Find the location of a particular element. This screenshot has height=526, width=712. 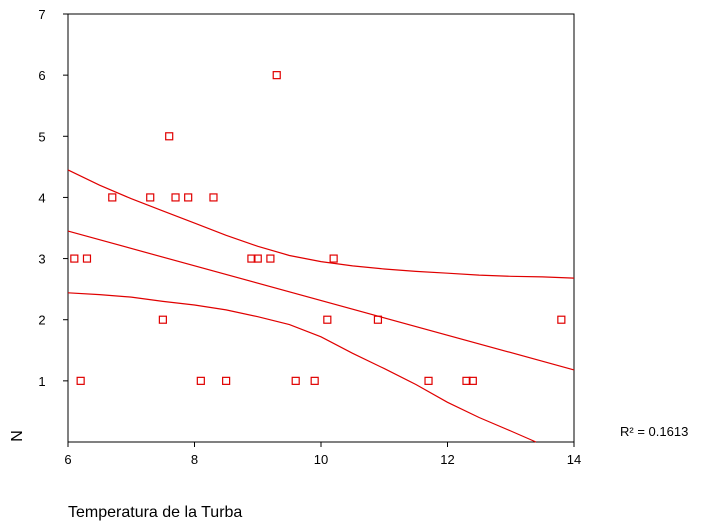

confidence-upper-line is located at coordinates (321, 224).